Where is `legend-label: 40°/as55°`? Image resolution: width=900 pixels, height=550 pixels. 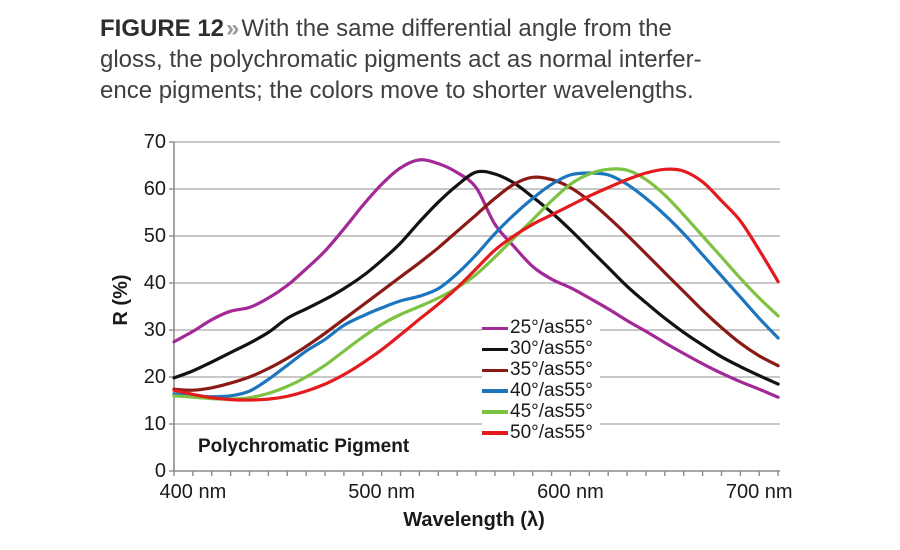 legend-label: 40°/as55° is located at coordinates (551, 391).